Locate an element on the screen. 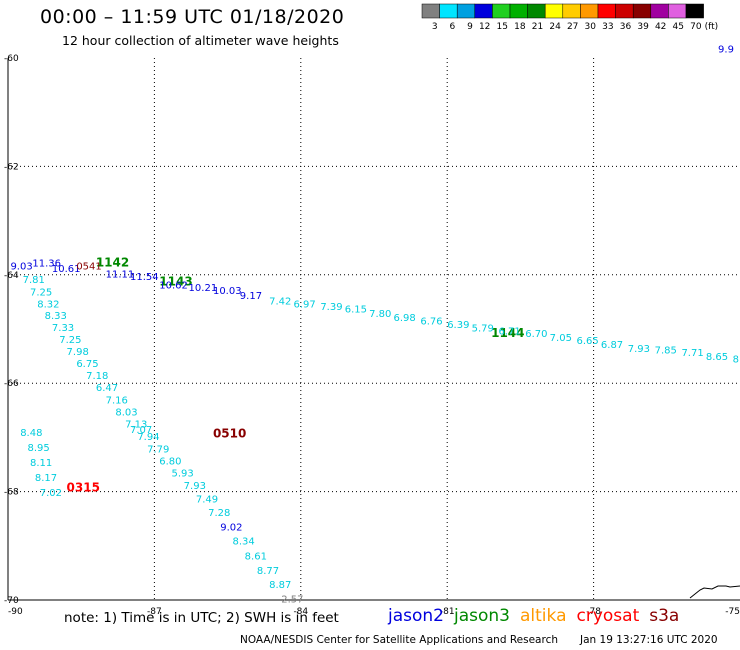 This screenshot has width=740, height=650. colorbar-label: 33 is located at coordinates (607, 27).